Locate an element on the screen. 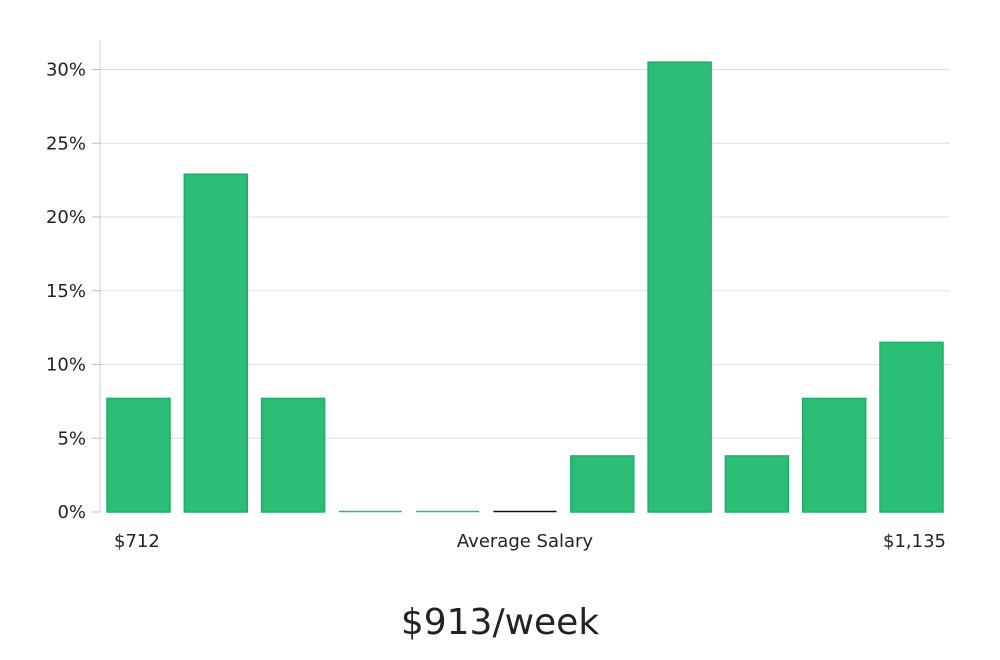 This screenshot has height=660, width=1000. y-tick-labels: 0% 5% 10% 15% 20% 25% 30% is located at coordinates (73, 291).